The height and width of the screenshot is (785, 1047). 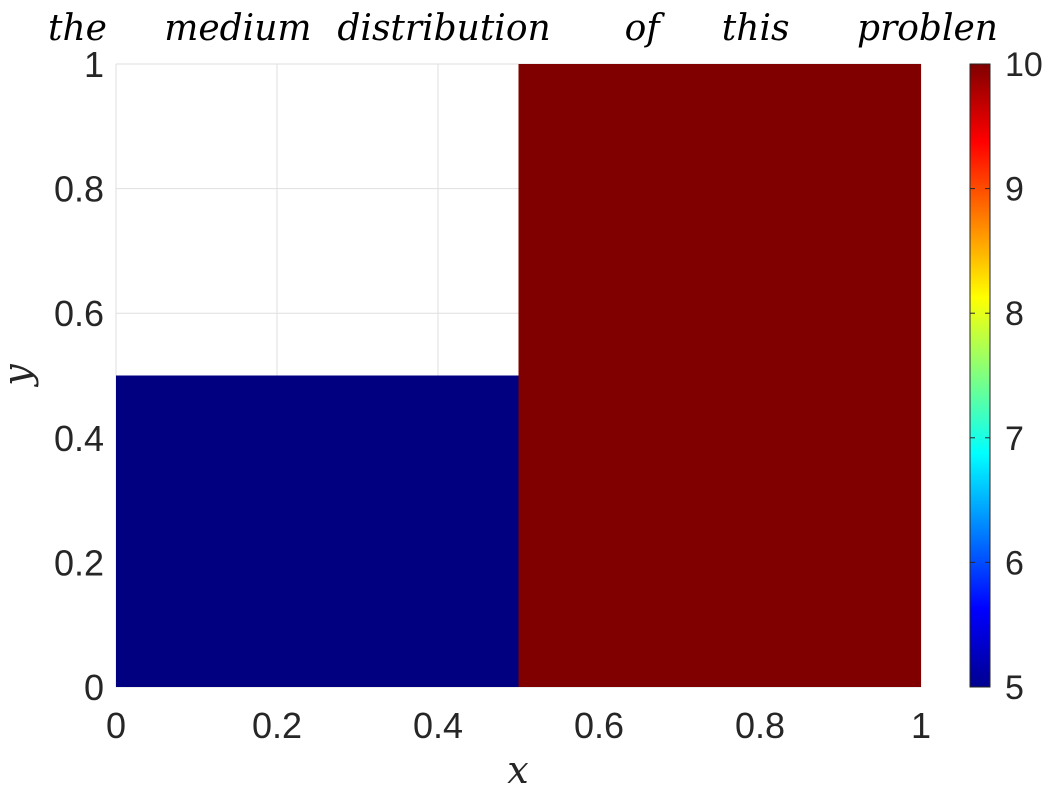 I want to click on title-word: medium, so click(x=237, y=28).